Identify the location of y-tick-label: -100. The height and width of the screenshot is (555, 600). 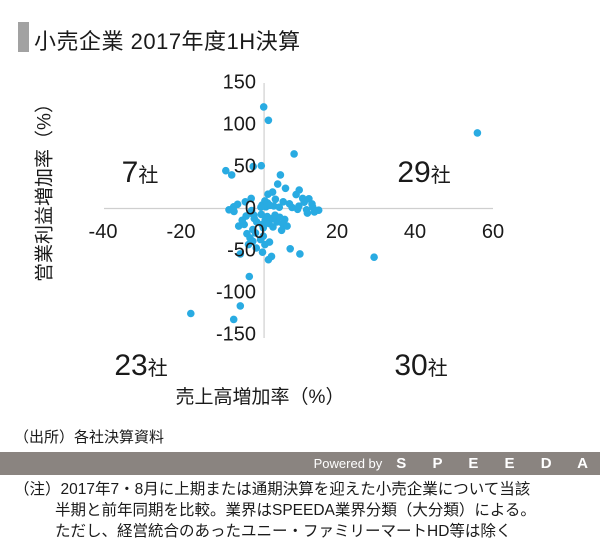
(235, 292).